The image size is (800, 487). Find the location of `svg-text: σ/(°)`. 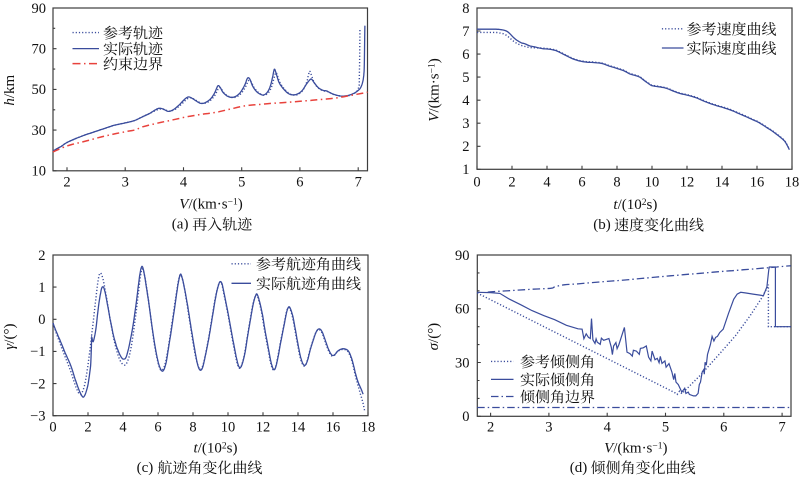

svg-text: σ/(°) is located at coordinates (434, 337).